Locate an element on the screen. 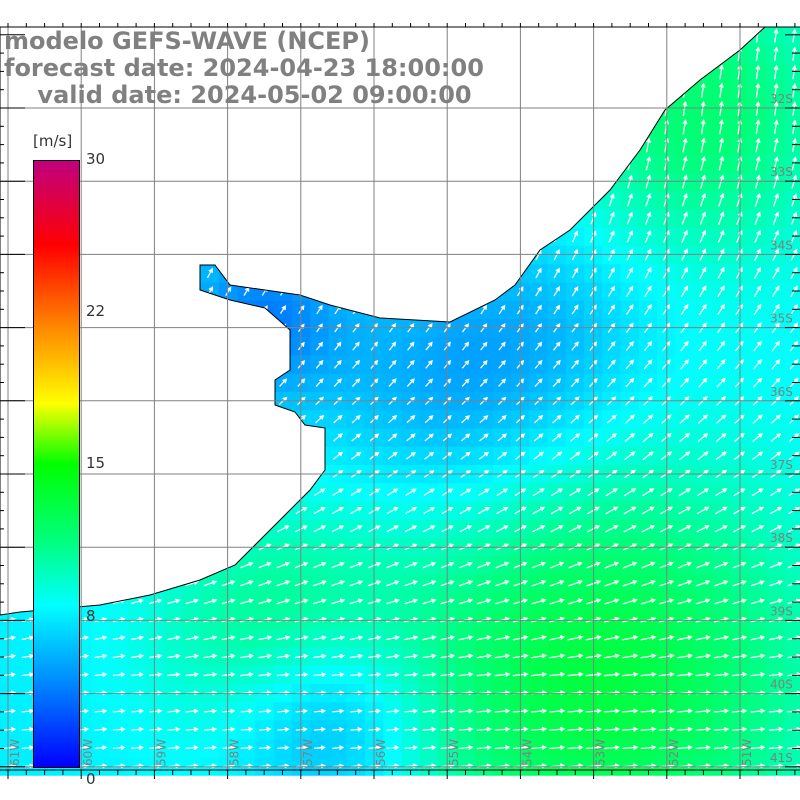 The width and height of the screenshot is (800, 800). longitude-label: 56W is located at coordinates (381, 752).